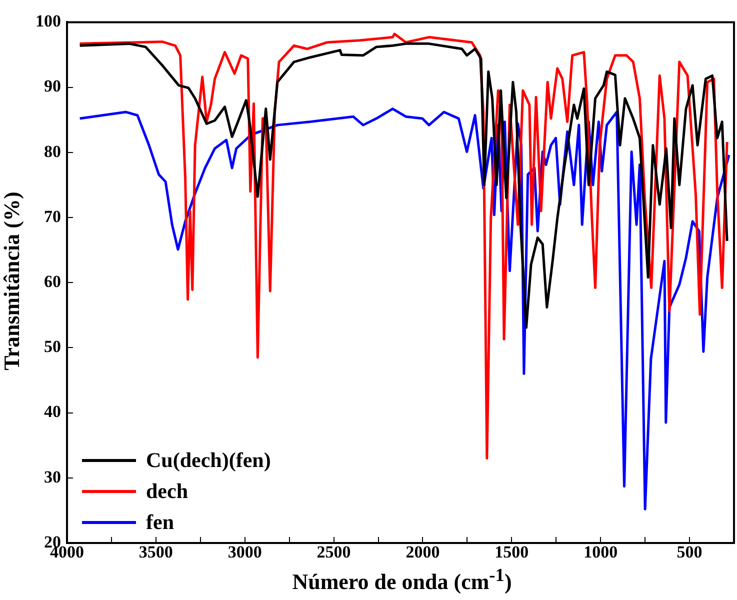 This screenshot has height=600, width=737. What do you see at coordinates (511, 552) in the screenshot?
I see `x-tick-label: 1500` at bounding box center [511, 552].